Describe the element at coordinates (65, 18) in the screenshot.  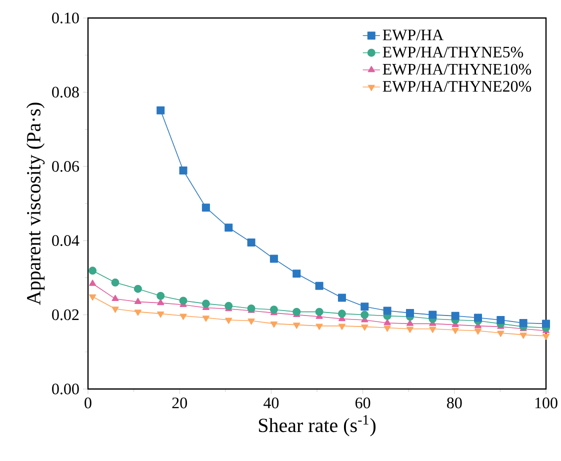
I see `y-tick-label: 0.10` at that location.